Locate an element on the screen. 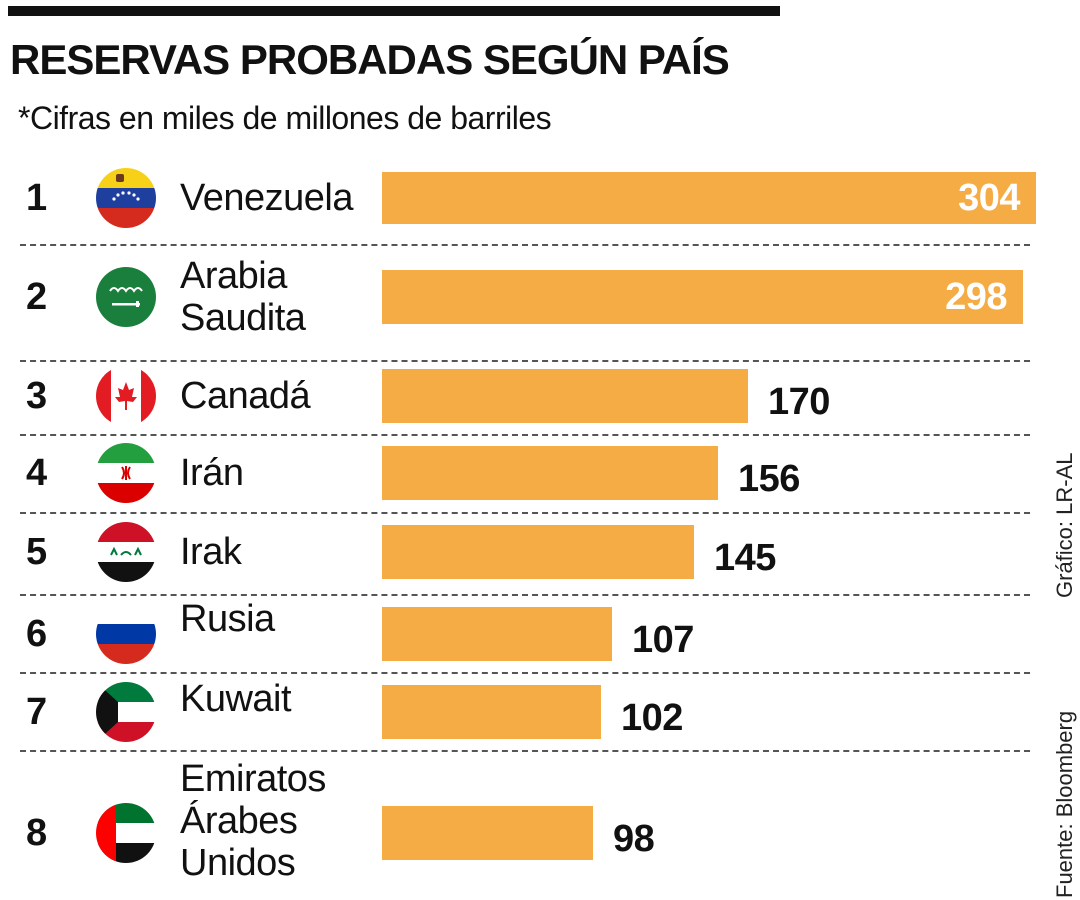 The image size is (1080, 900). kuwait-flag-icon is located at coordinates (126, 712).